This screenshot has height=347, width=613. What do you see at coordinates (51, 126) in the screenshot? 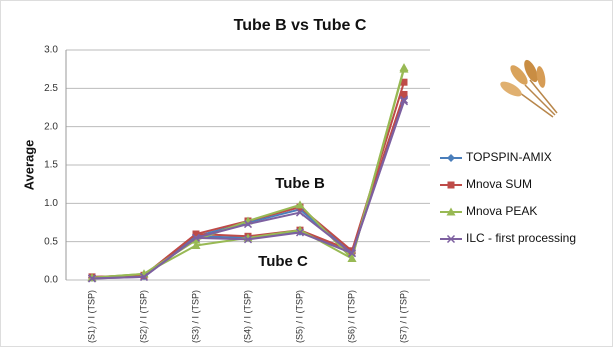
I see `y-tick-label: 2.0` at bounding box center [51, 126].